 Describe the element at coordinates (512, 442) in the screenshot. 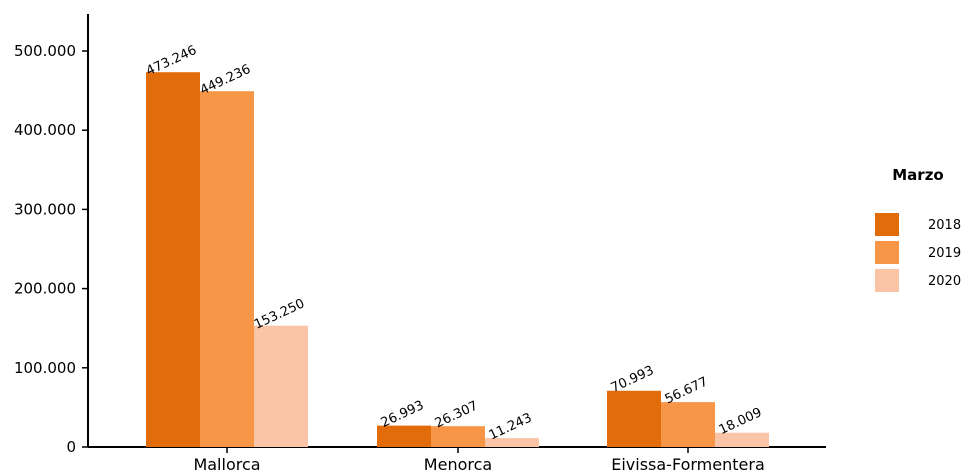

I see `bar-menorca-2020` at that location.